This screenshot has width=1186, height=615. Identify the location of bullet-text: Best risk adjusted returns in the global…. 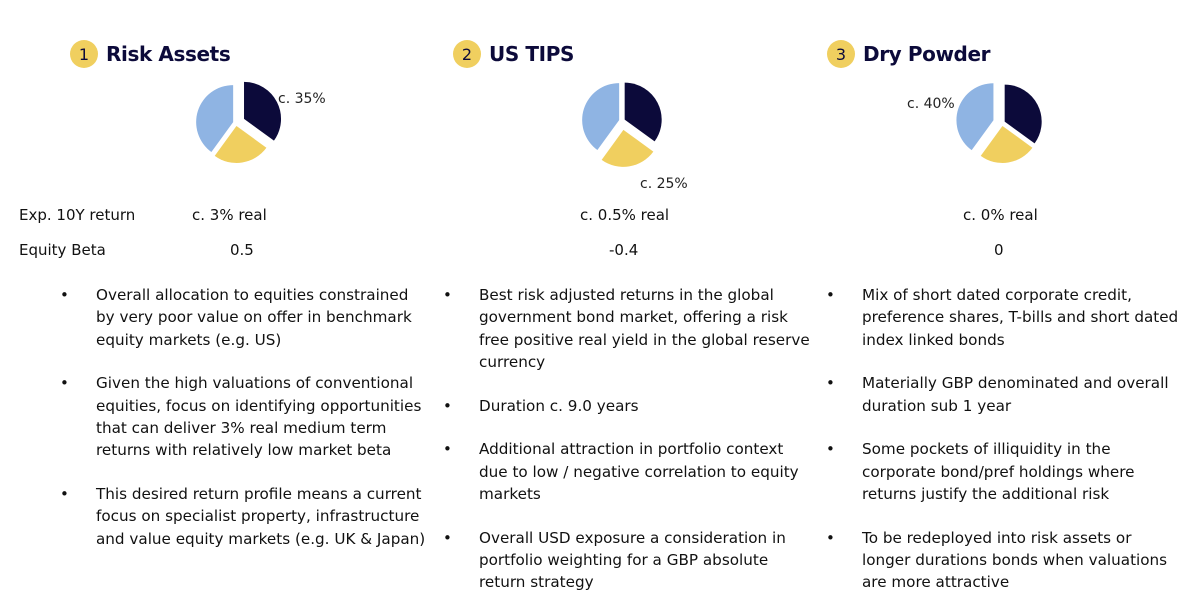
(644, 328).